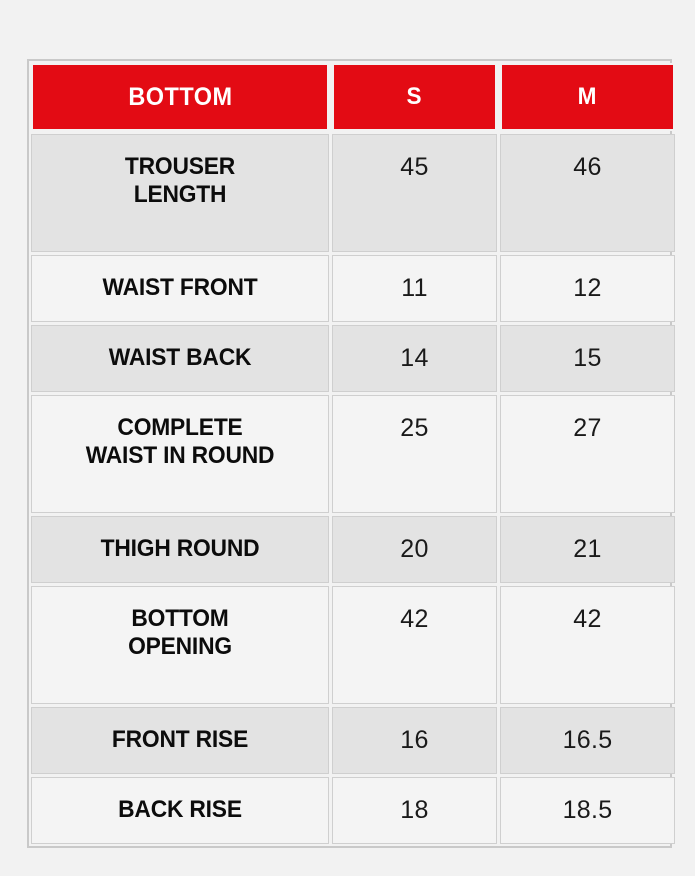 This screenshot has width=695, height=876. I want to click on row-label-cell: WAIST BACK, so click(180, 358).